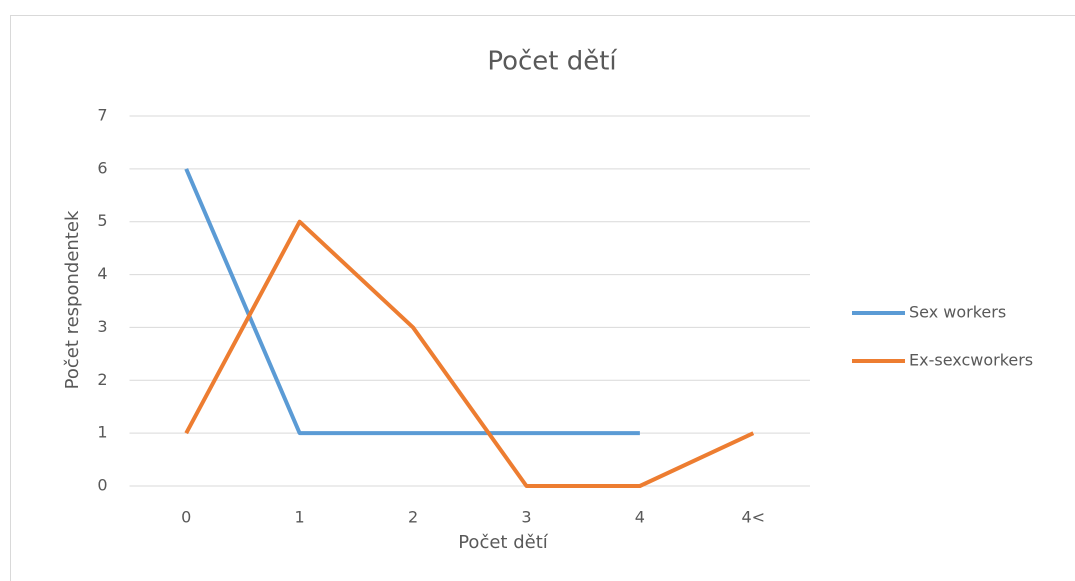 The height and width of the screenshot is (581, 1075). What do you see at coordinates (102, 167) in the screenshot?
I see `y-tick-label: 6` at bounding box center [102, 167].